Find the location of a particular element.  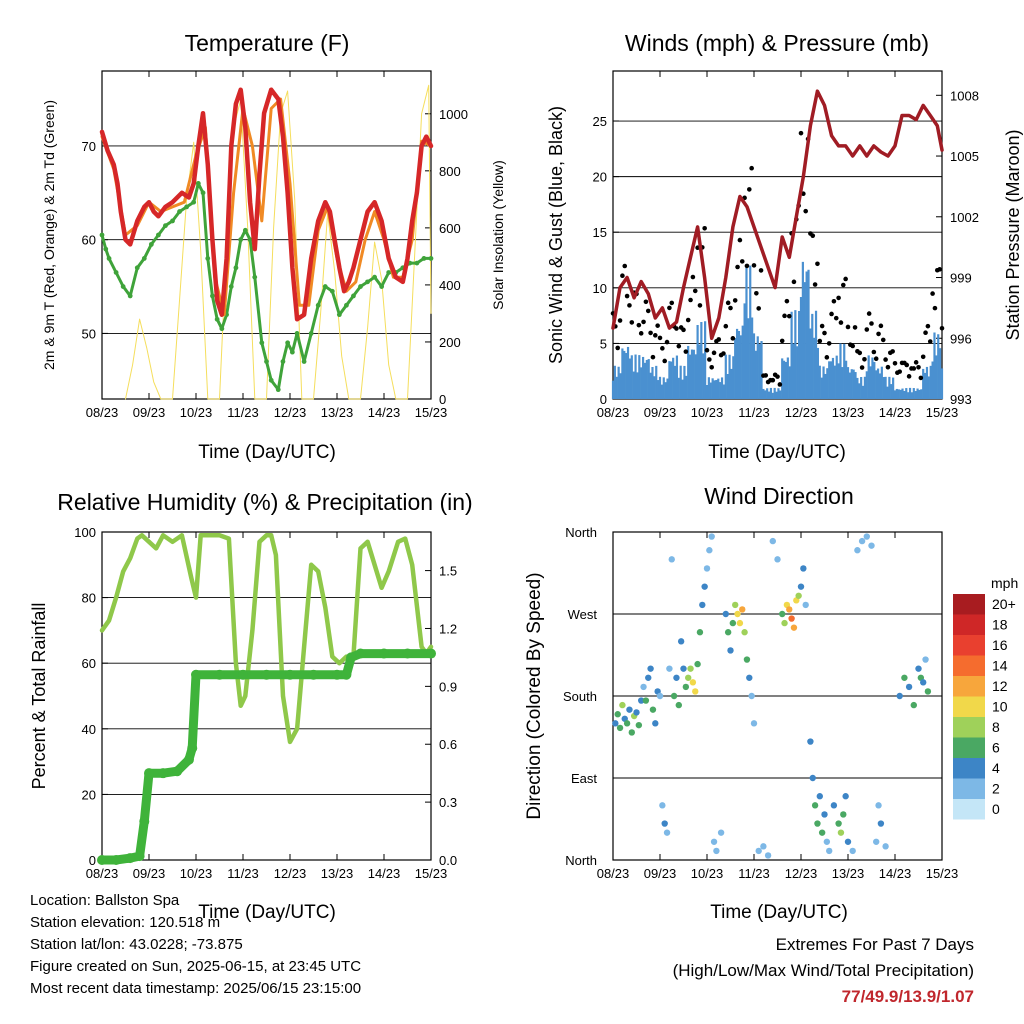

y-right-tick-label: 1000 is located at coordinates (453, 114).